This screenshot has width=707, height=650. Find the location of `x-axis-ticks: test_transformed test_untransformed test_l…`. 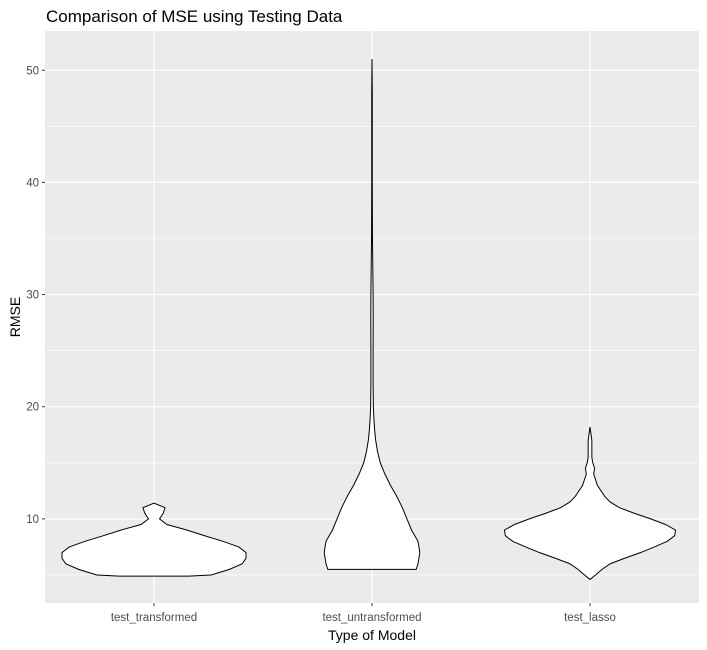

x-axis-ticks: test_transformed test_untransformed test_l… is located at coordinates (363, 613).